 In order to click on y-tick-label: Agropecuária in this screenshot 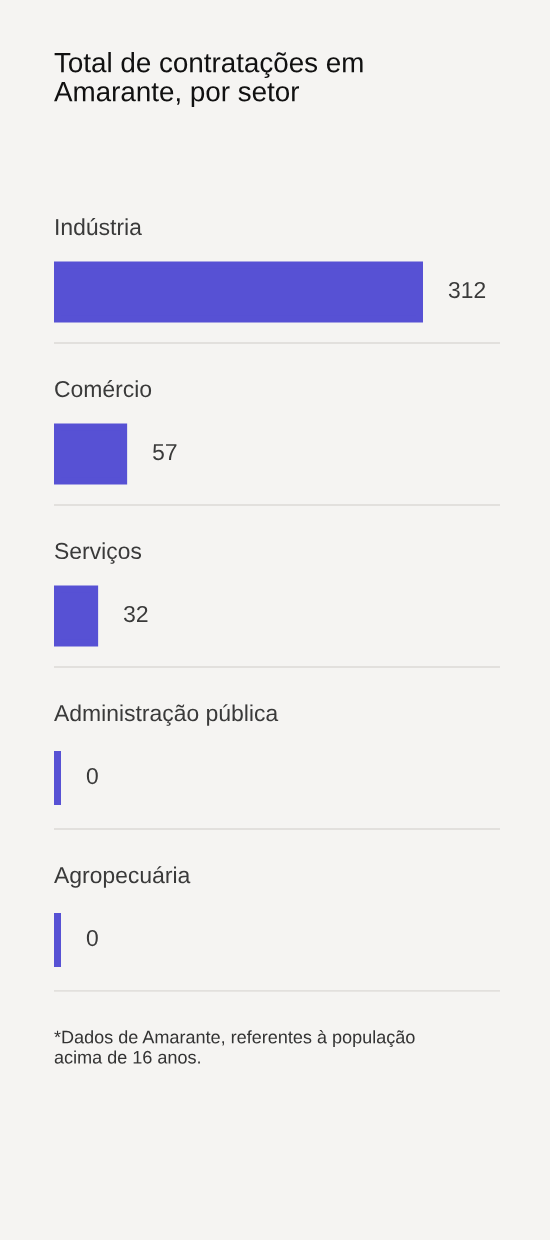, I will do `click(122, 877)`.